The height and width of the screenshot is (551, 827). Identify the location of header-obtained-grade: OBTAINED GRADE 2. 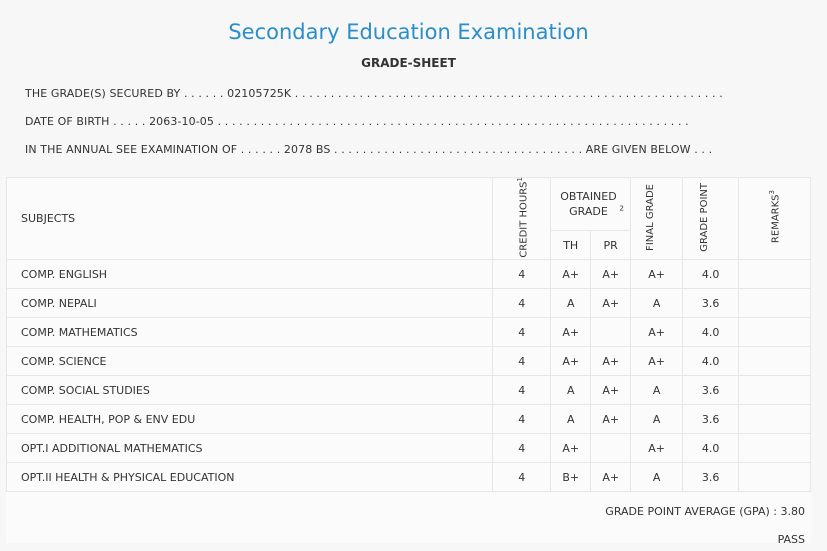
(591, 204).